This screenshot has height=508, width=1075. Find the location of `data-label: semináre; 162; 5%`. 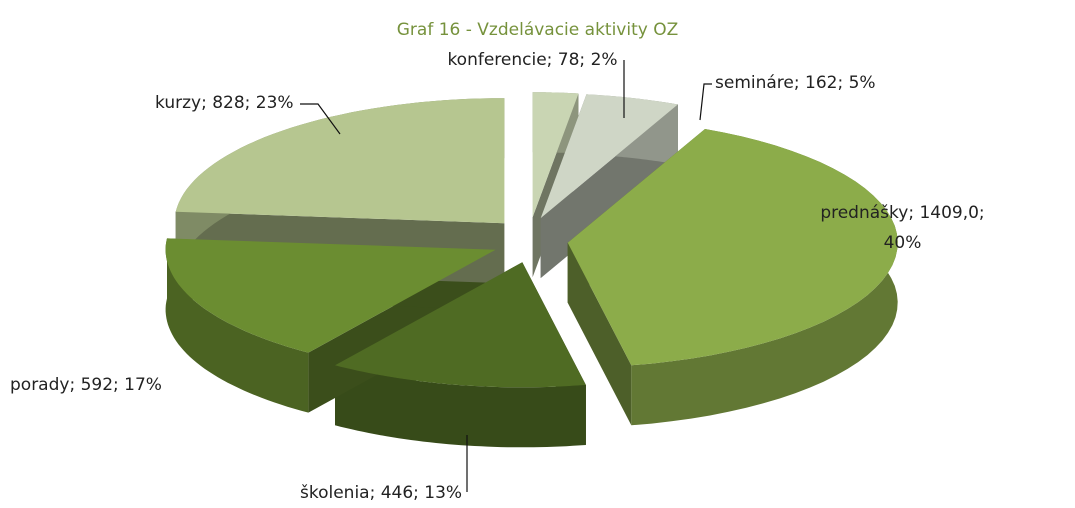

data-label: semináre; 162; 5% is located at coordinates (795, 83).